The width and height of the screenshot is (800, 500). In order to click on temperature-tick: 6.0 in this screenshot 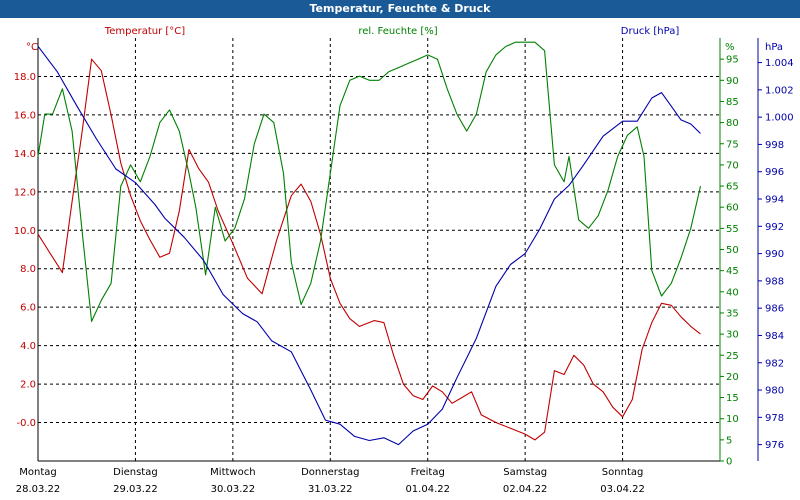, I will do `click(28, 308)`.